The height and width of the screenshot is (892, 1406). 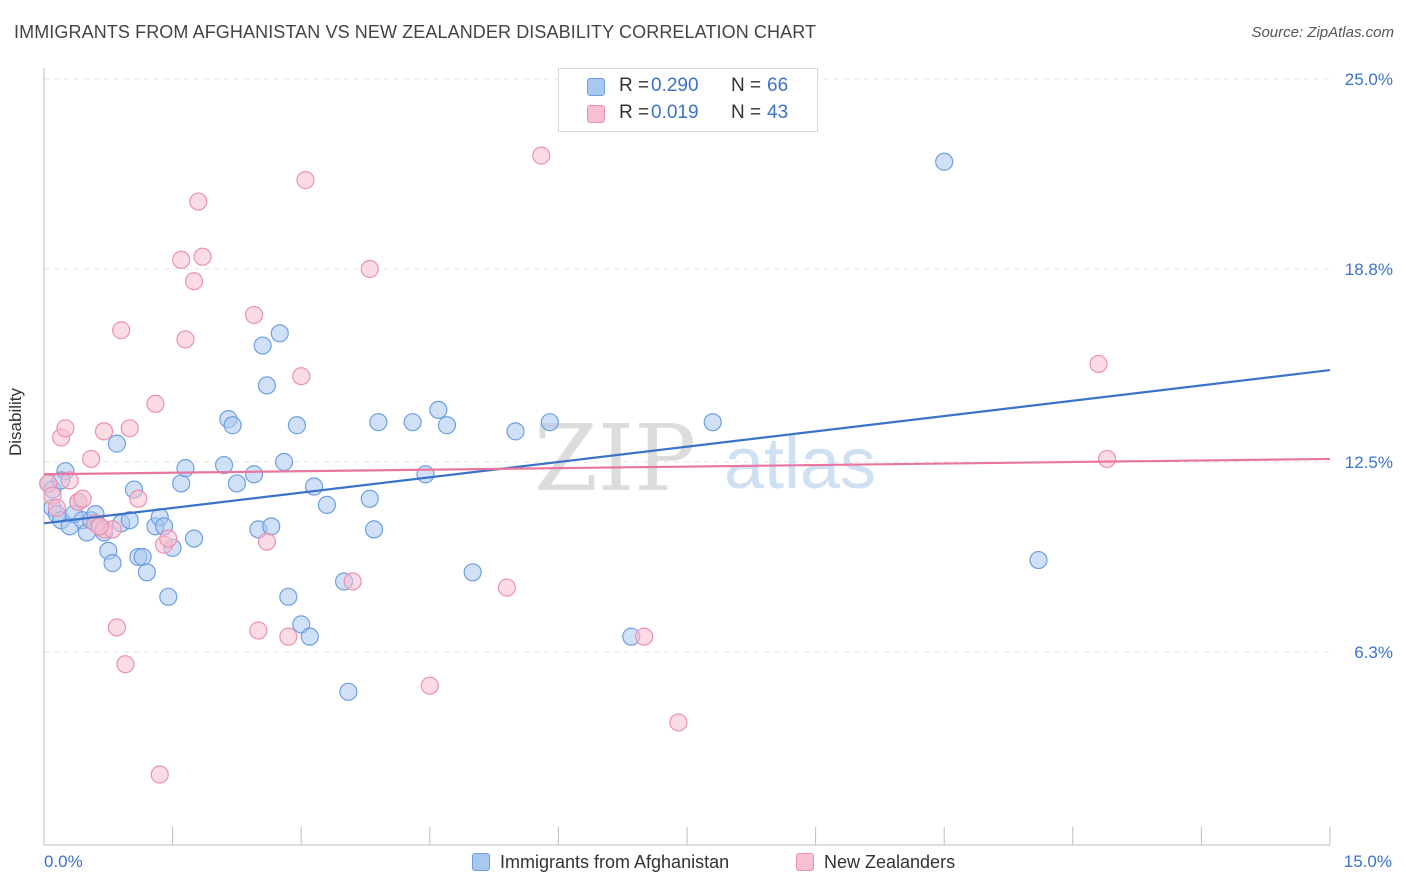 I want to click on legend-n-label: N =, so click(x=746, y=85).